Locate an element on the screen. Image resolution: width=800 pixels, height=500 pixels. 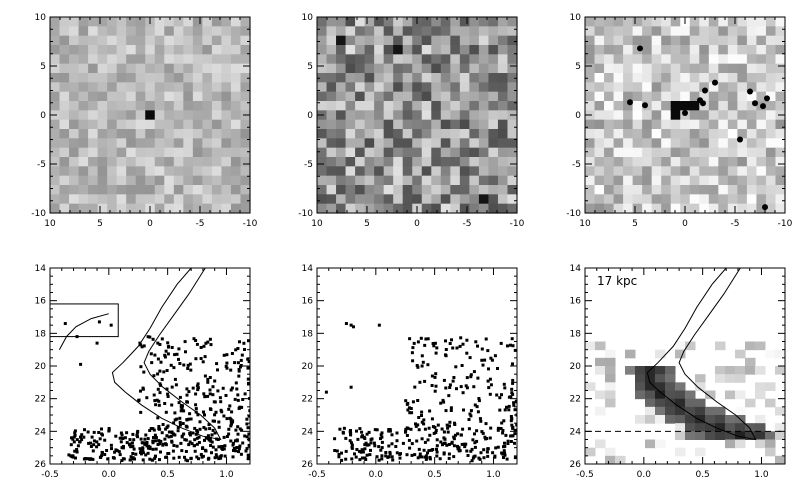
y-tick-label: 0 is located at coordinates (578, 116).